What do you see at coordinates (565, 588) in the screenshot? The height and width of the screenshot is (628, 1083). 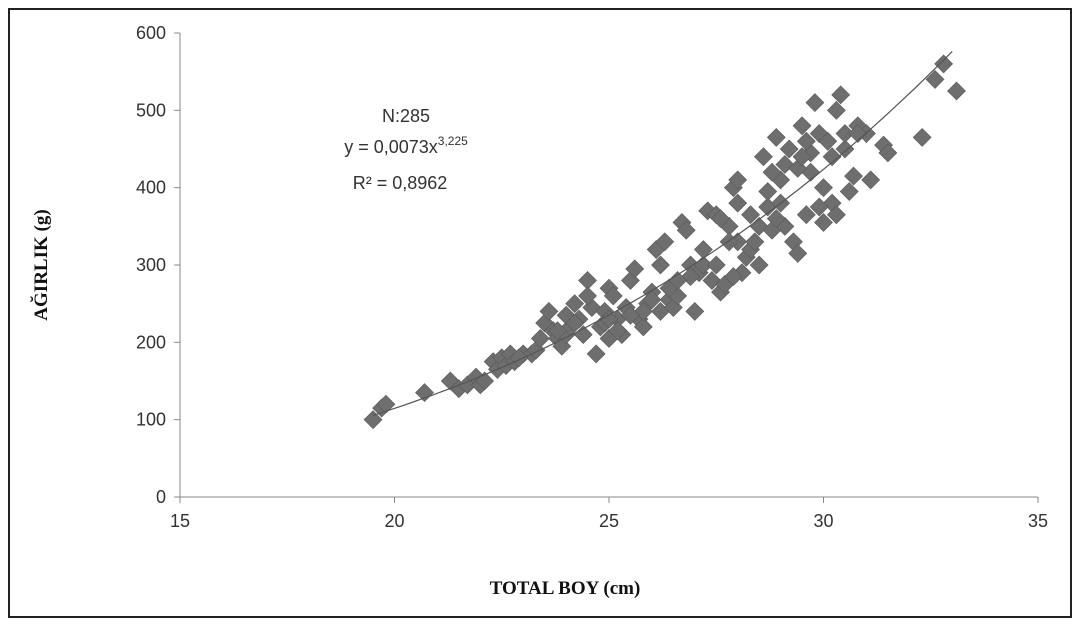 I see `x-axis-title: TOTAL BOY (cm)` at bounding box center [565, 588].